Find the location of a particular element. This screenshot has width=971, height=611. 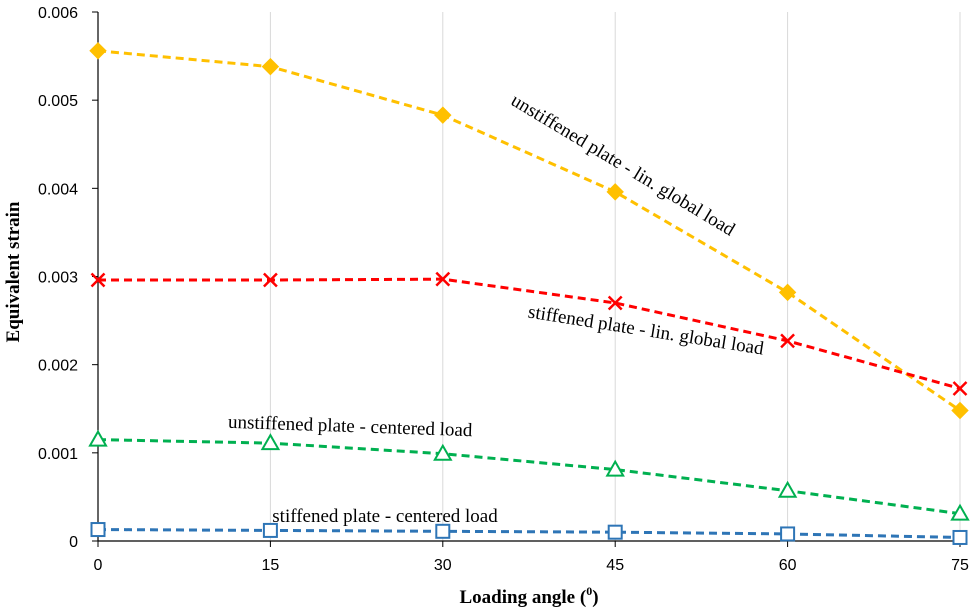

y-tick-label: 0.003 is located at coordinates (58, 278).